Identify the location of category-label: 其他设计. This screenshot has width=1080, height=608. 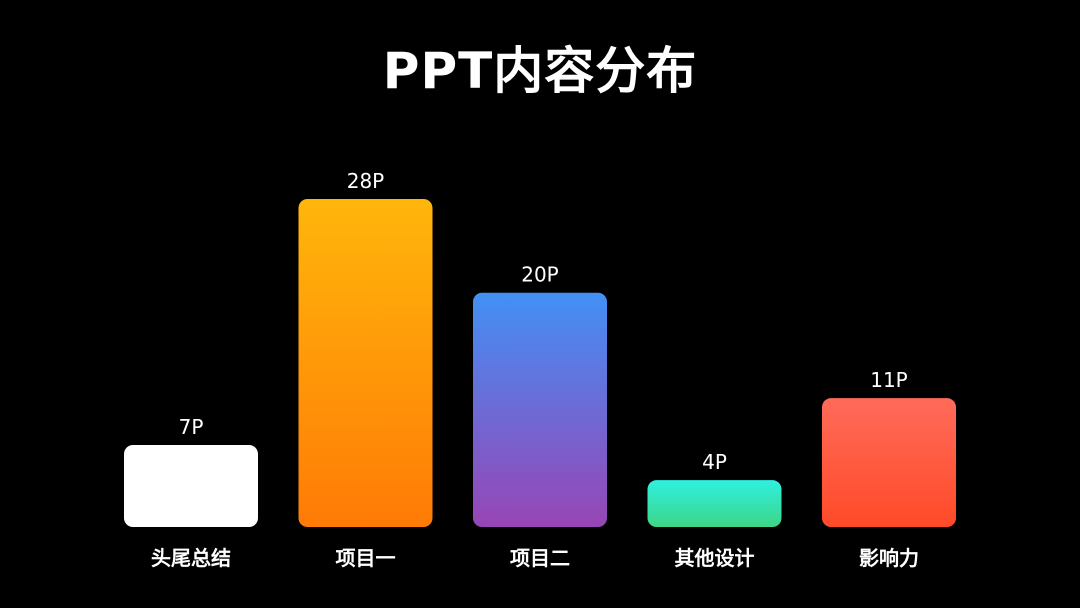
(715, 558).